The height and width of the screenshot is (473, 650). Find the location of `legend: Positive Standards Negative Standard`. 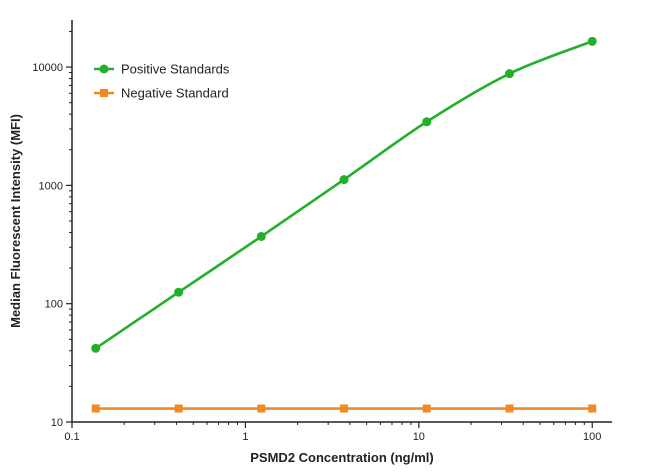

legend: Positive Standards Negative Standard is located at coordinates (162, 81).